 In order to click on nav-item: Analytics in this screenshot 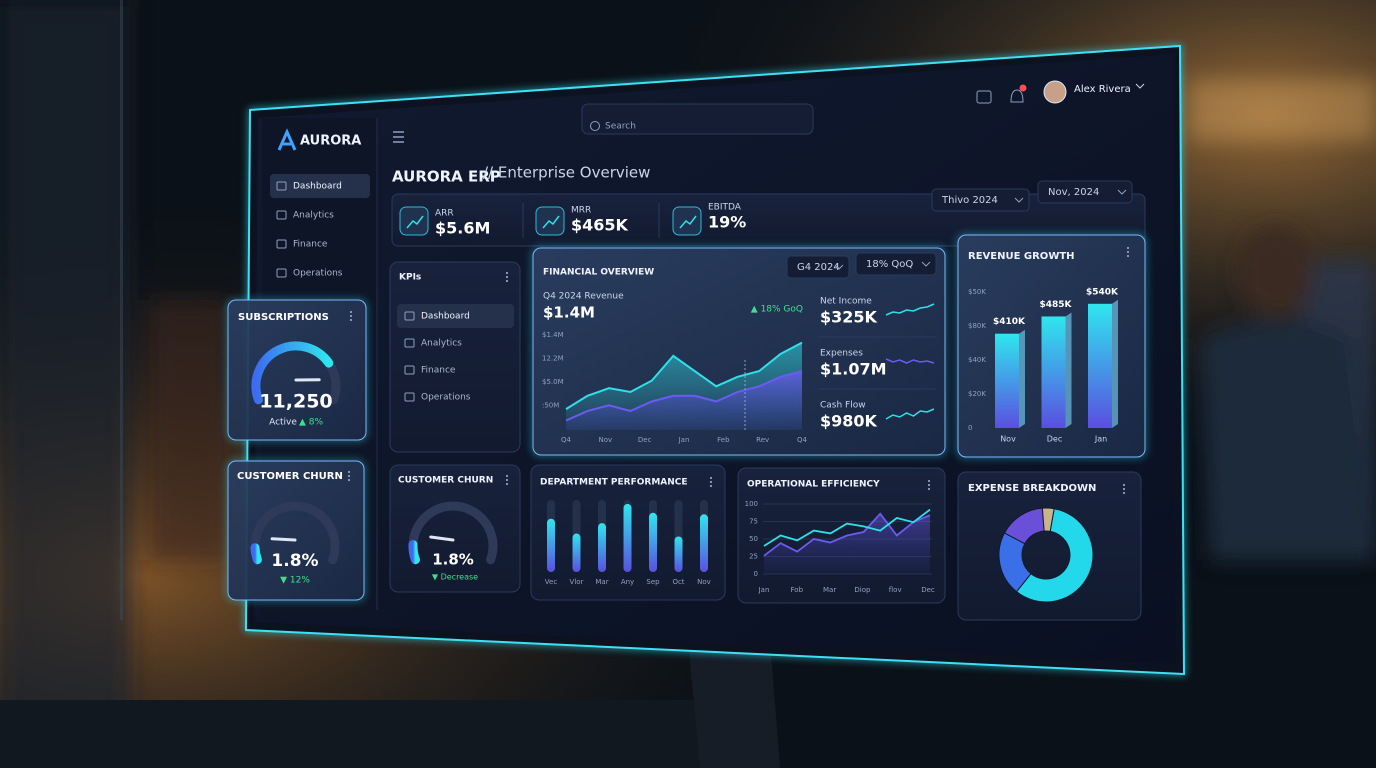, I will do `click(313, 216)`.